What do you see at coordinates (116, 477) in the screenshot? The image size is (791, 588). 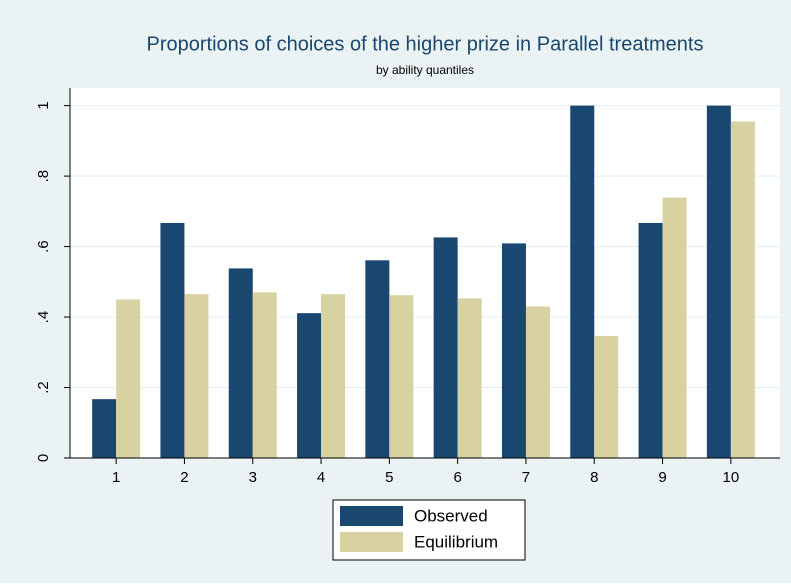 I see `x-tick-label: 1` at bounding box center [116, 477].